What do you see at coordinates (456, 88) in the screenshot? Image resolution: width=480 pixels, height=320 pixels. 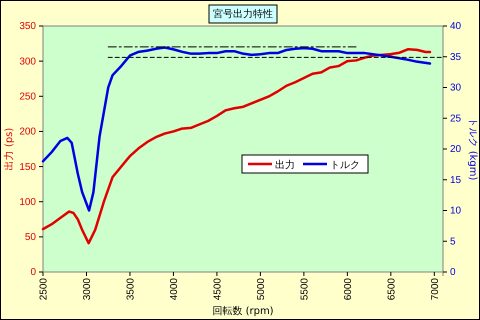 I see `y2-tick-label: 30` at bounding box center [456, 88].